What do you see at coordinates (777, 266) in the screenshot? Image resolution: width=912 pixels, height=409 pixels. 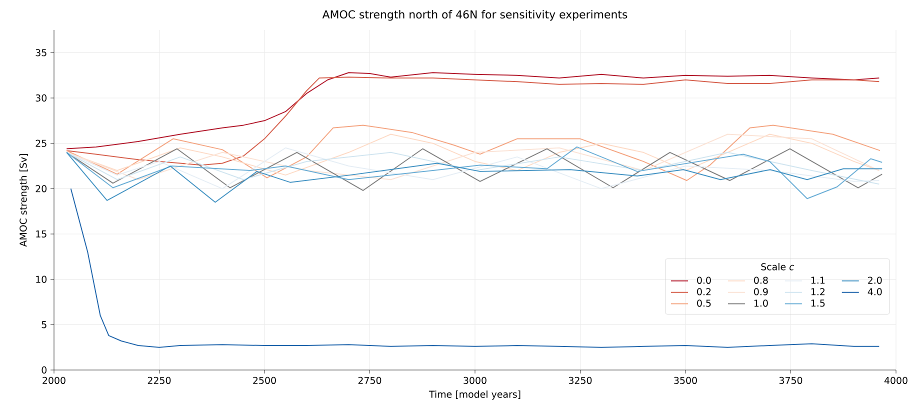 I see `legend-title: Scale c` at bounding box center [777, 266].